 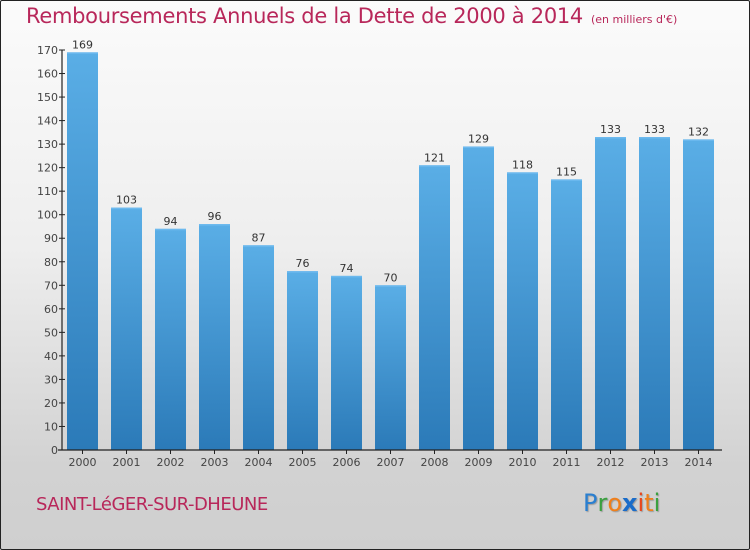 What do you see at coordinates (51, 262) in the screenshot?
I see `y-tick-label-80: 80` at bounding box center [51, 262].